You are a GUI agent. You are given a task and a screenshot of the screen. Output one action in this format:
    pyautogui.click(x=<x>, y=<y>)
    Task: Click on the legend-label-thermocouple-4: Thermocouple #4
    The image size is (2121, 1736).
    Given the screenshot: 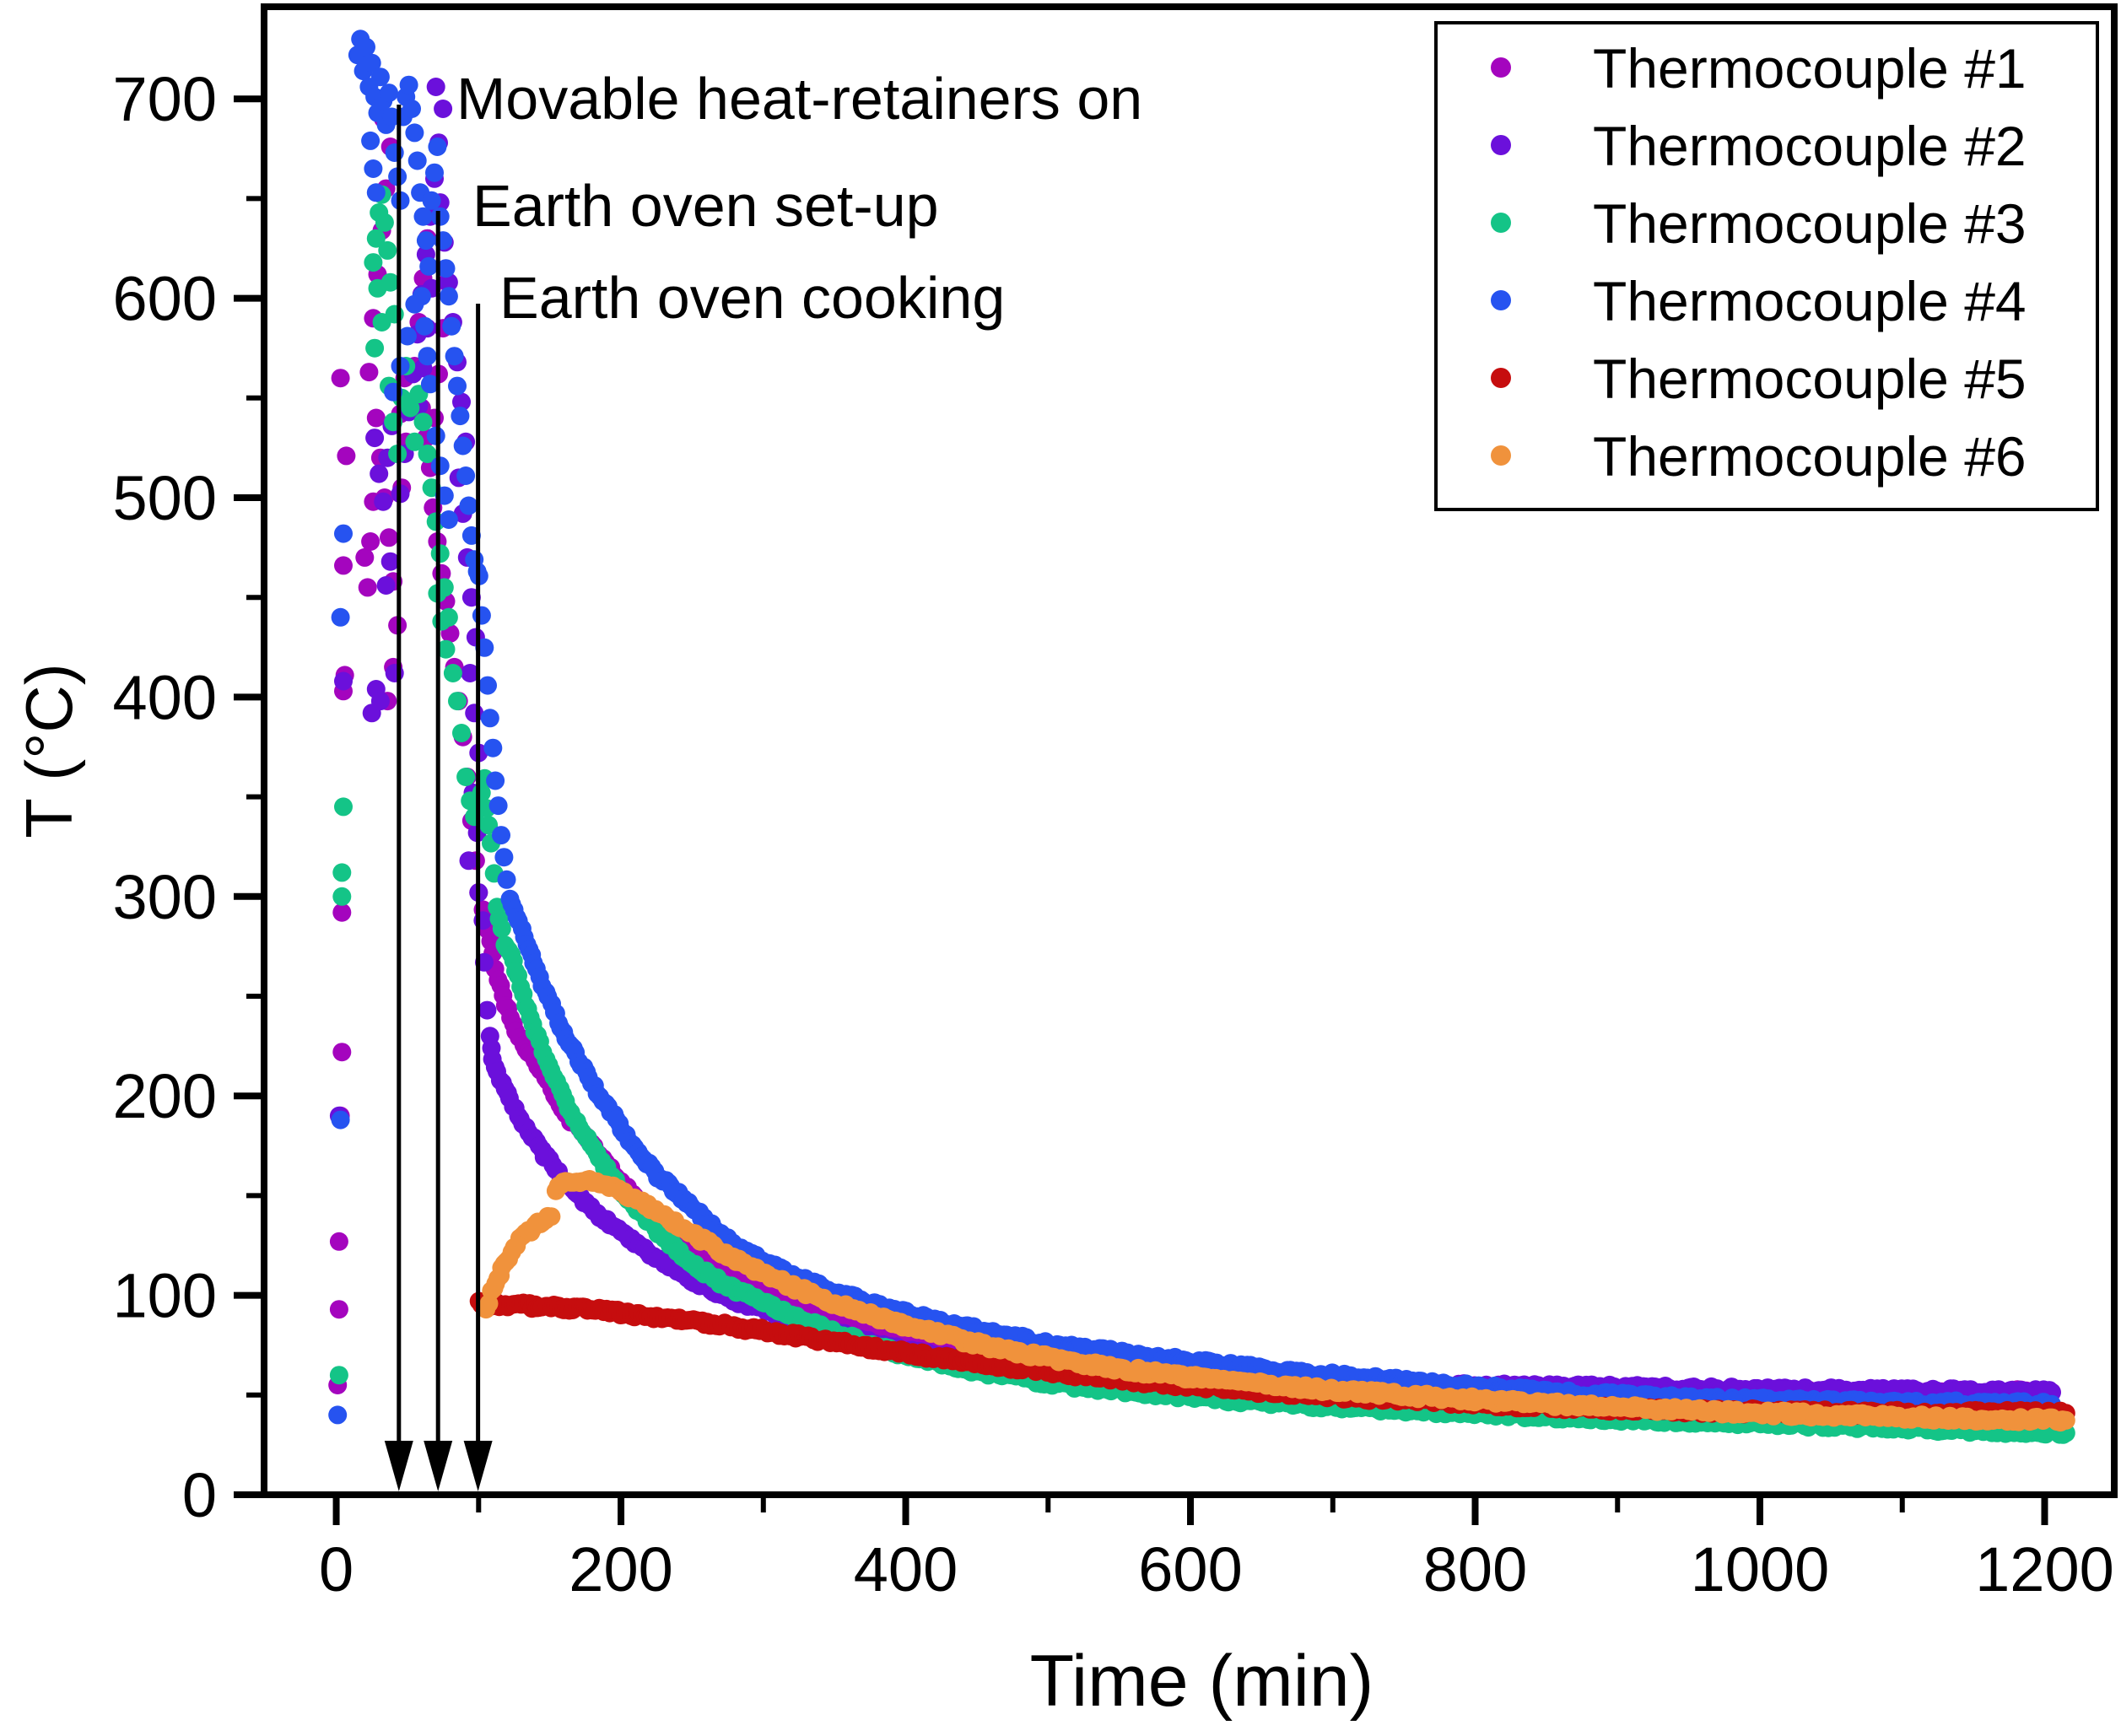 What is the action you would take?
    pyautogui.click(x=1810, y=301)
    